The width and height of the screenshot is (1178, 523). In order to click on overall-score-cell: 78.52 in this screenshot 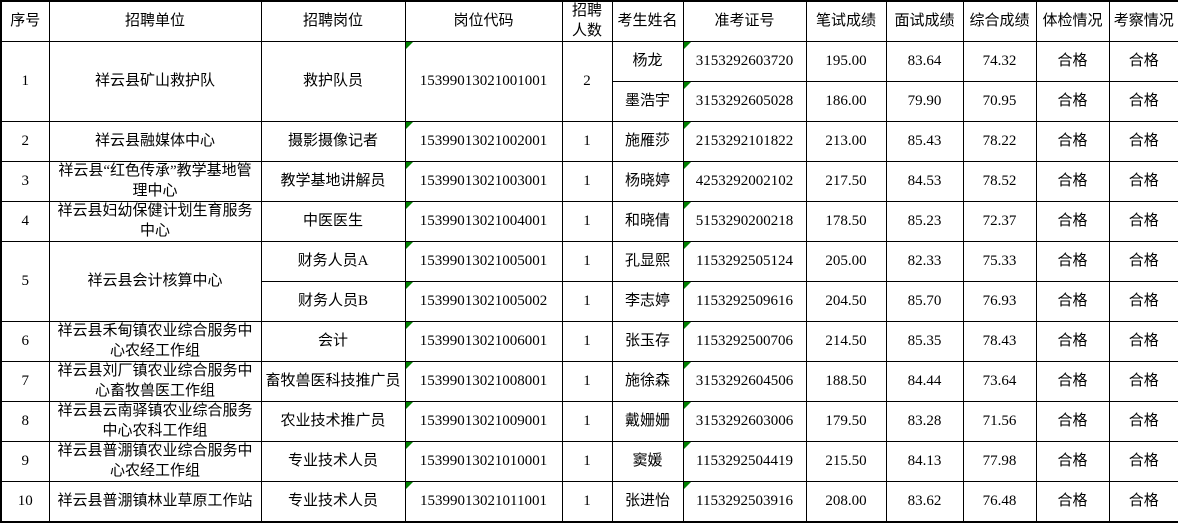, I will do `click(999, 181)`.